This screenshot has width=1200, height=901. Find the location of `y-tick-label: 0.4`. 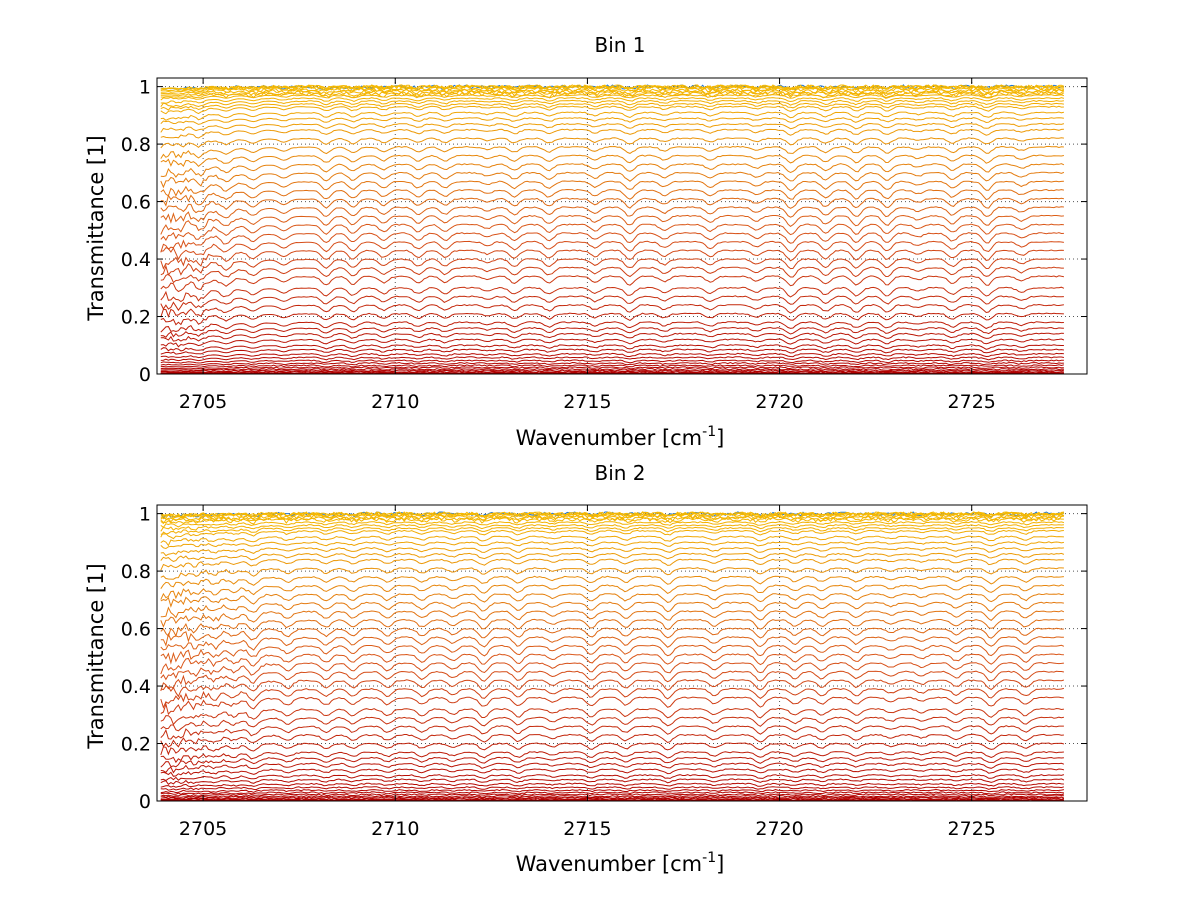

y-tick-label: 0.4 is located at coordinates (136, 687).